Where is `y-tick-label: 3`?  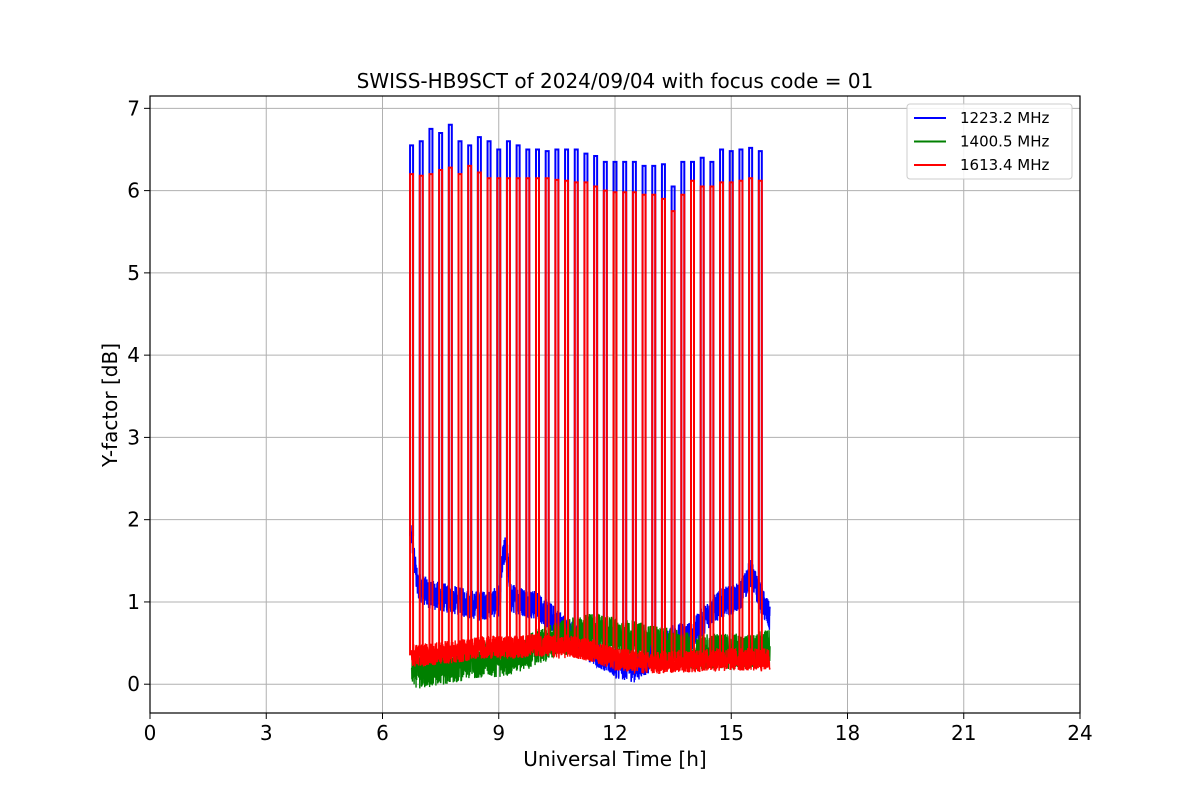
y-tick-label: 3 is located at coordinates (133, 437).